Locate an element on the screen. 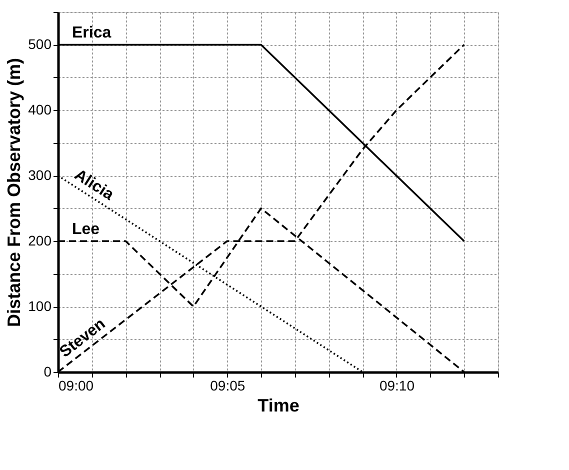  y-tick-label: 400 is located at coordinates (40, 110).